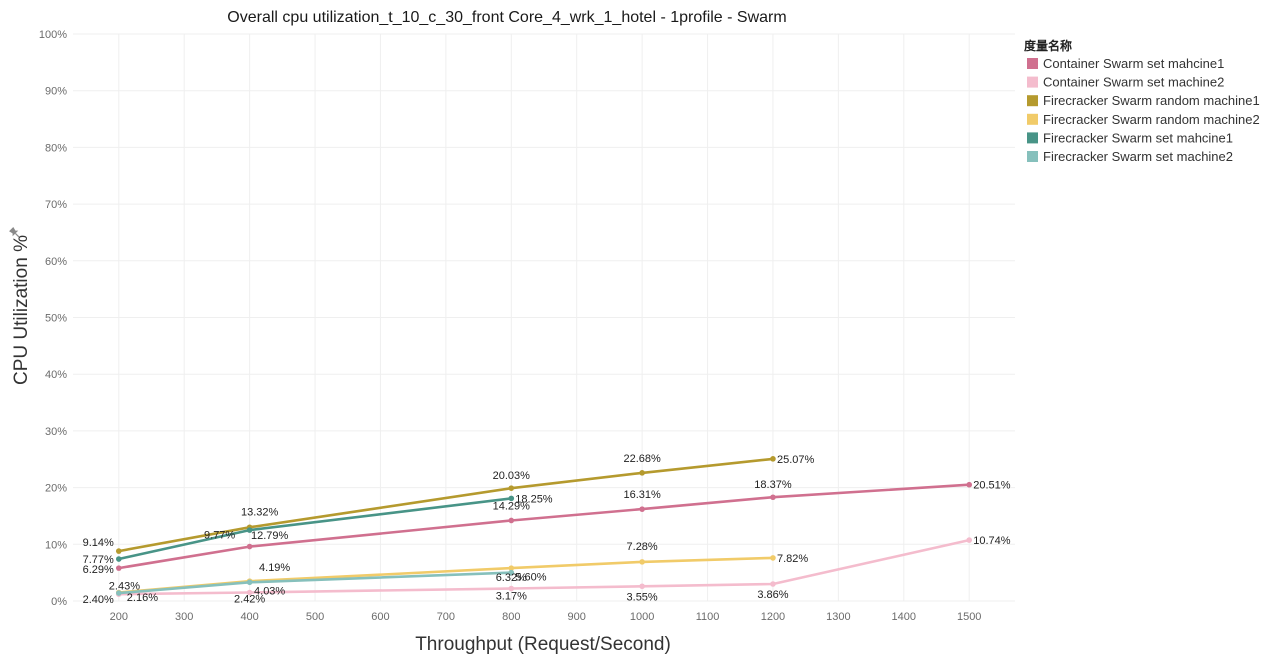 This screenshot has width=1277, height=664. I want to click on x-tick-label: 900, so click(577, 617).